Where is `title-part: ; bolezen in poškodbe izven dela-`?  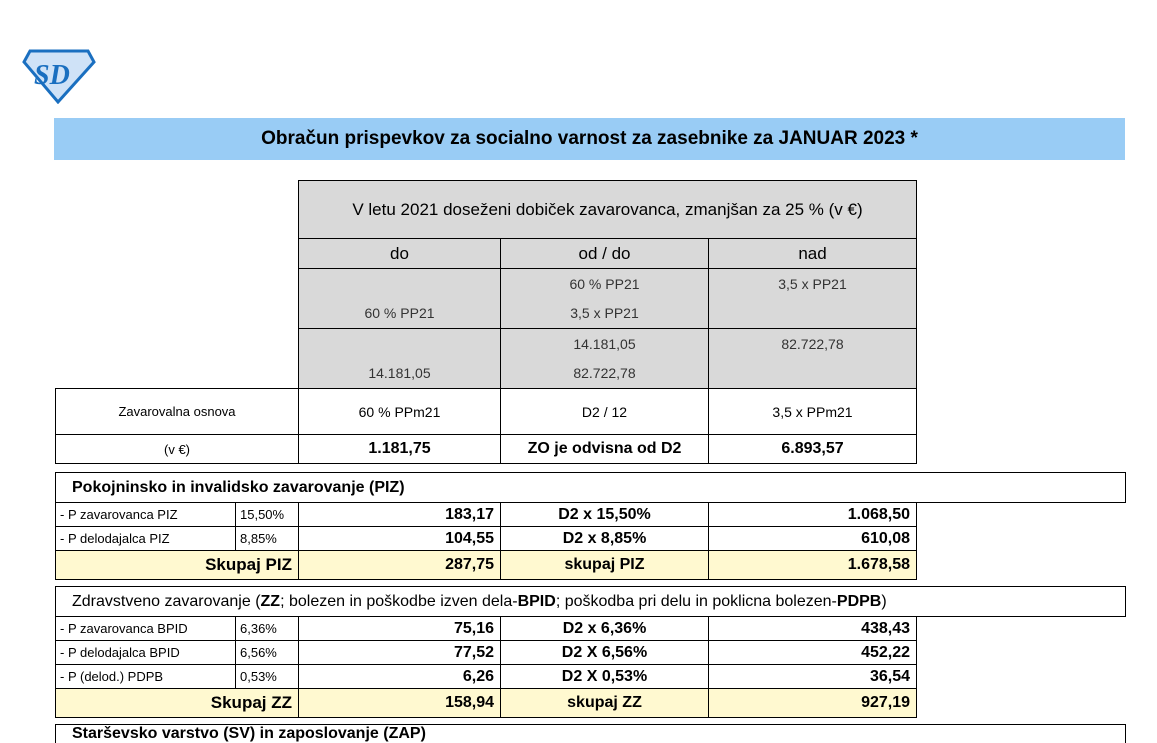 title-part: ; bolezen in poškodbe izven dela- is located at coordinates (399, 601).